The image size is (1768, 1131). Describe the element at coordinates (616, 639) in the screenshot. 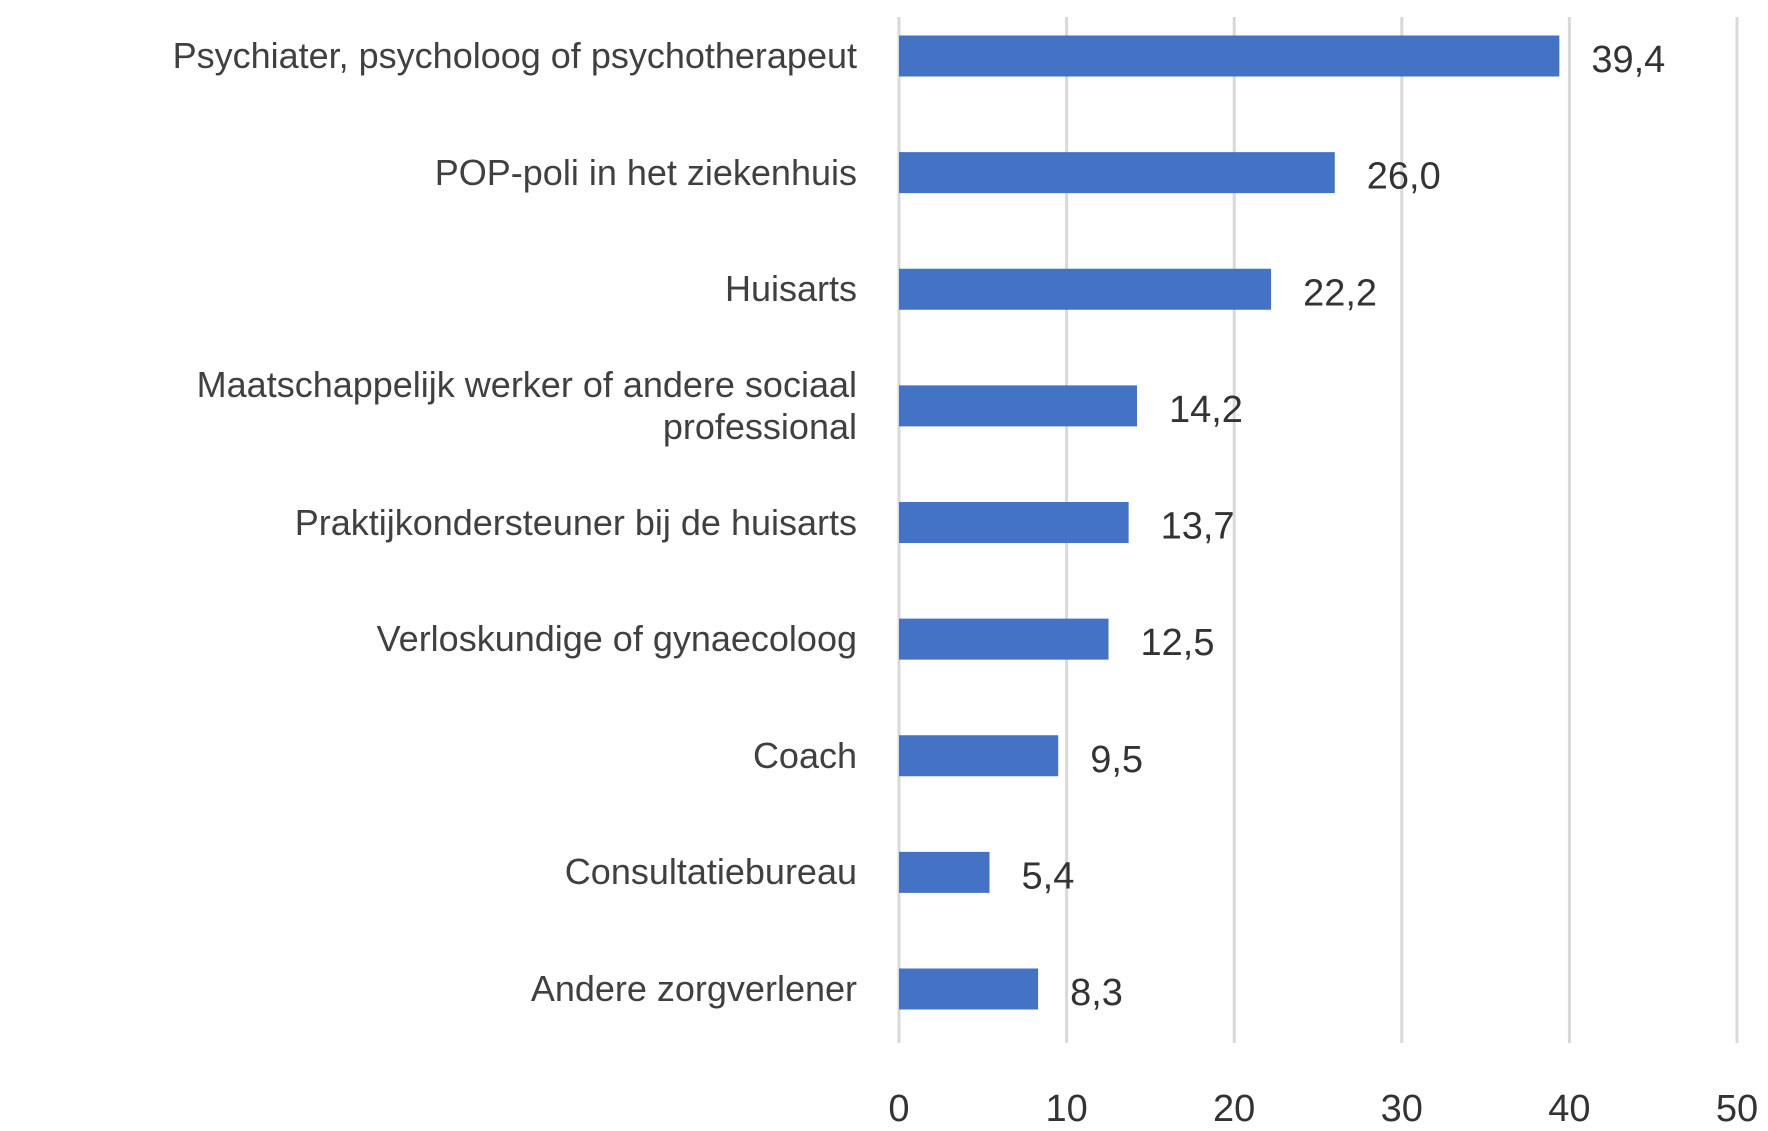

I see `category-label: Verloskundige of gynaecoloog` at that location.